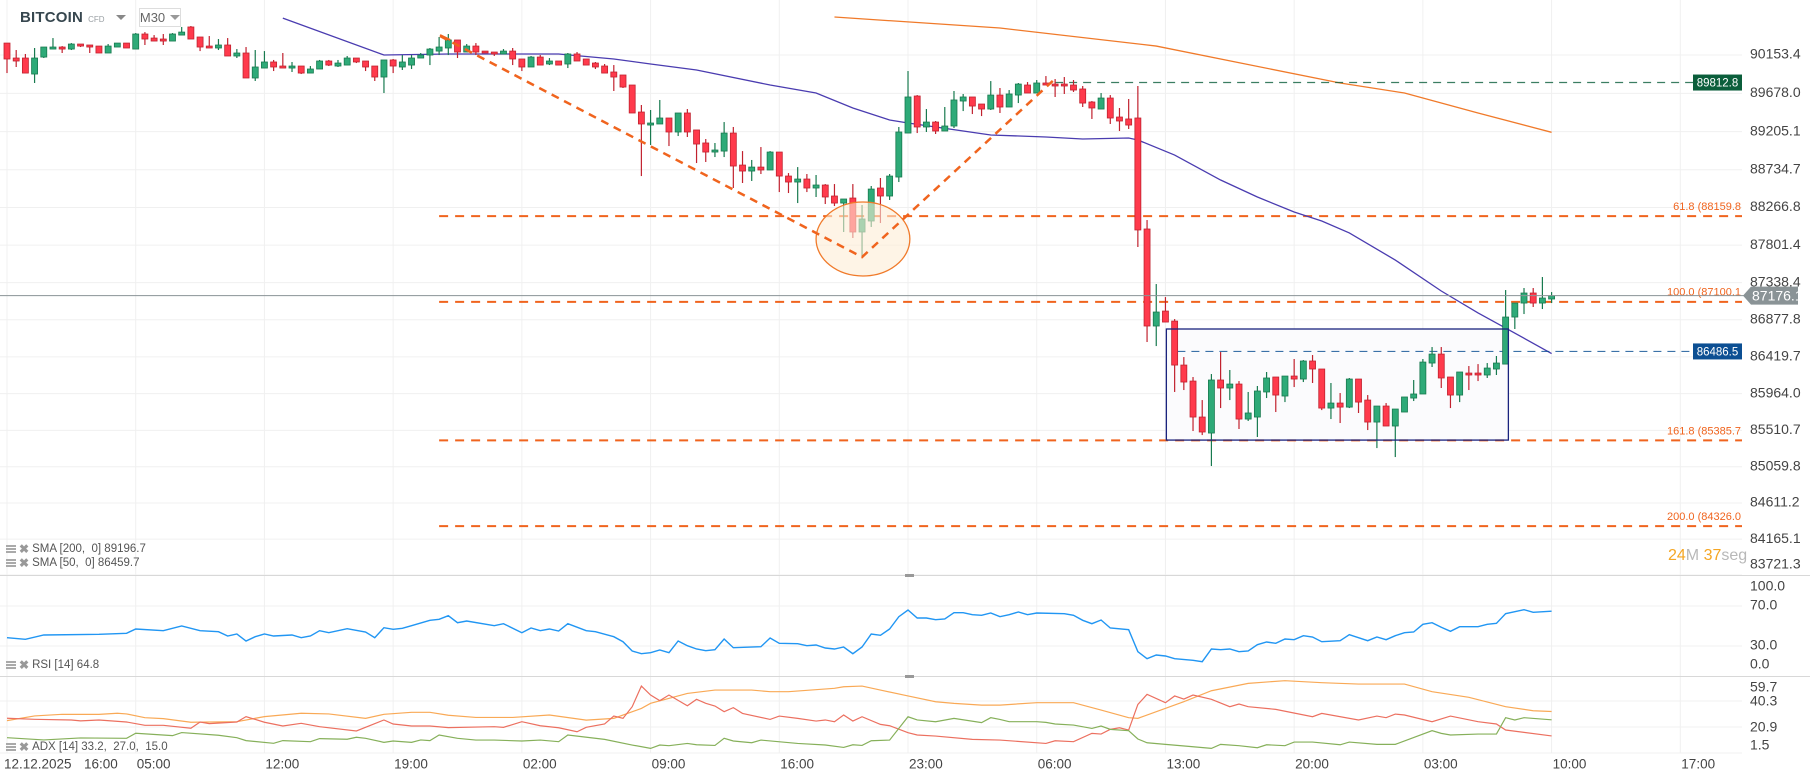 The image size is (1810, 779). I want to click on time-axis-label: 17:00, so click(1698, 764).